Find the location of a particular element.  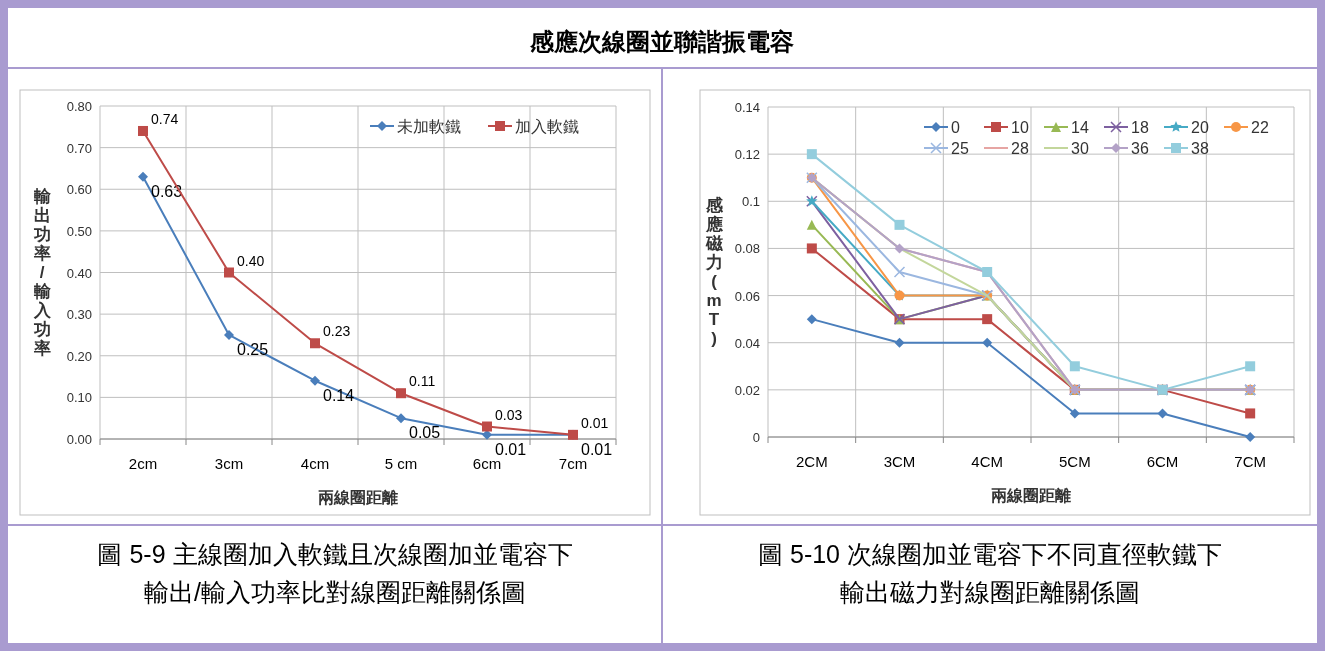

text: 輸出磁力對線圈距離關係圖 is located at coordinates (990, 592).